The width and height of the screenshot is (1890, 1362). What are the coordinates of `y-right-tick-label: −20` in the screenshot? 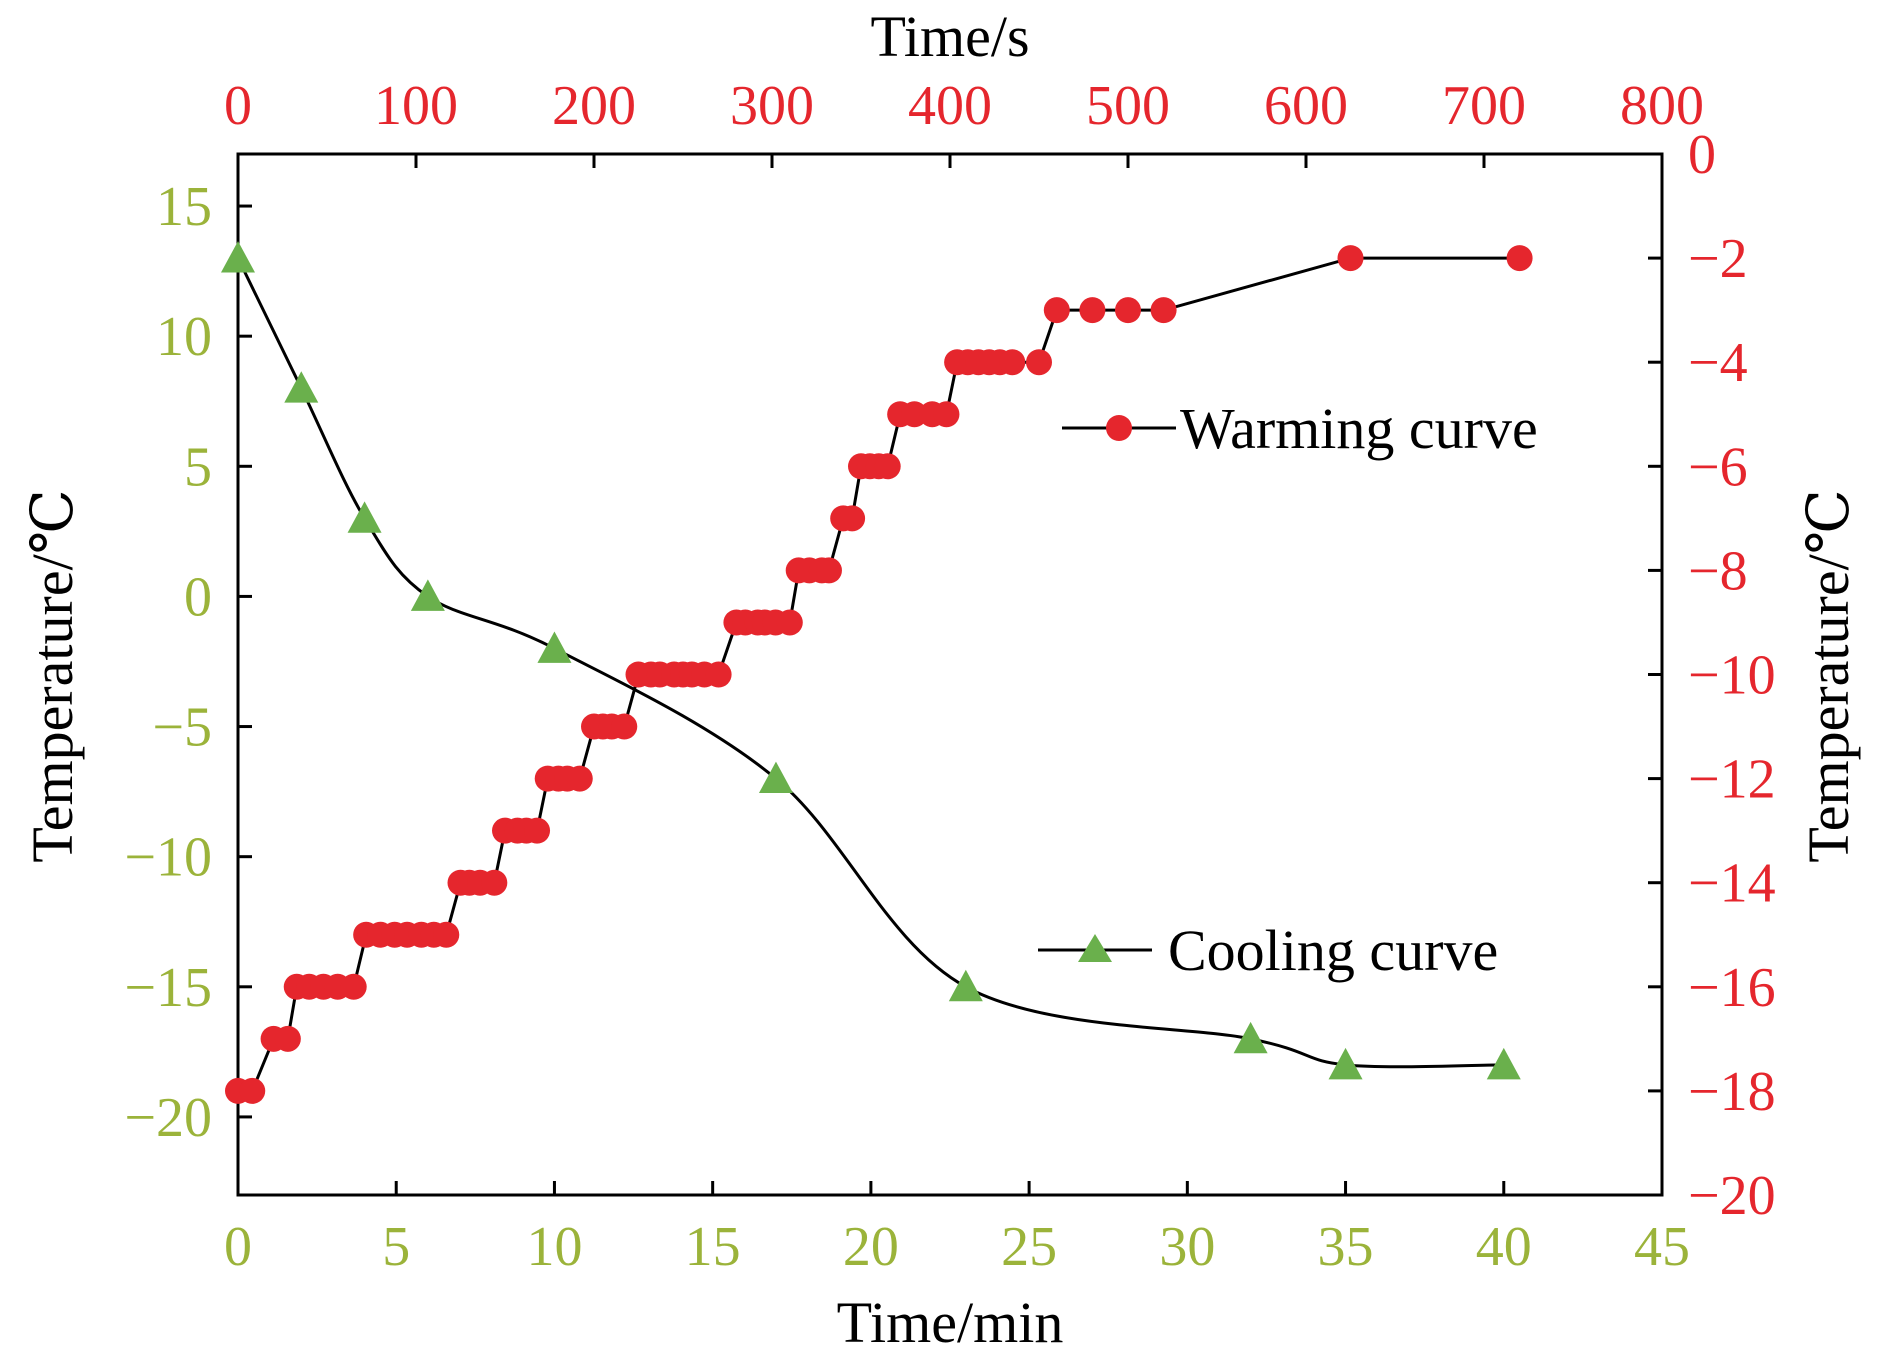 It's located at (1732, 1196).